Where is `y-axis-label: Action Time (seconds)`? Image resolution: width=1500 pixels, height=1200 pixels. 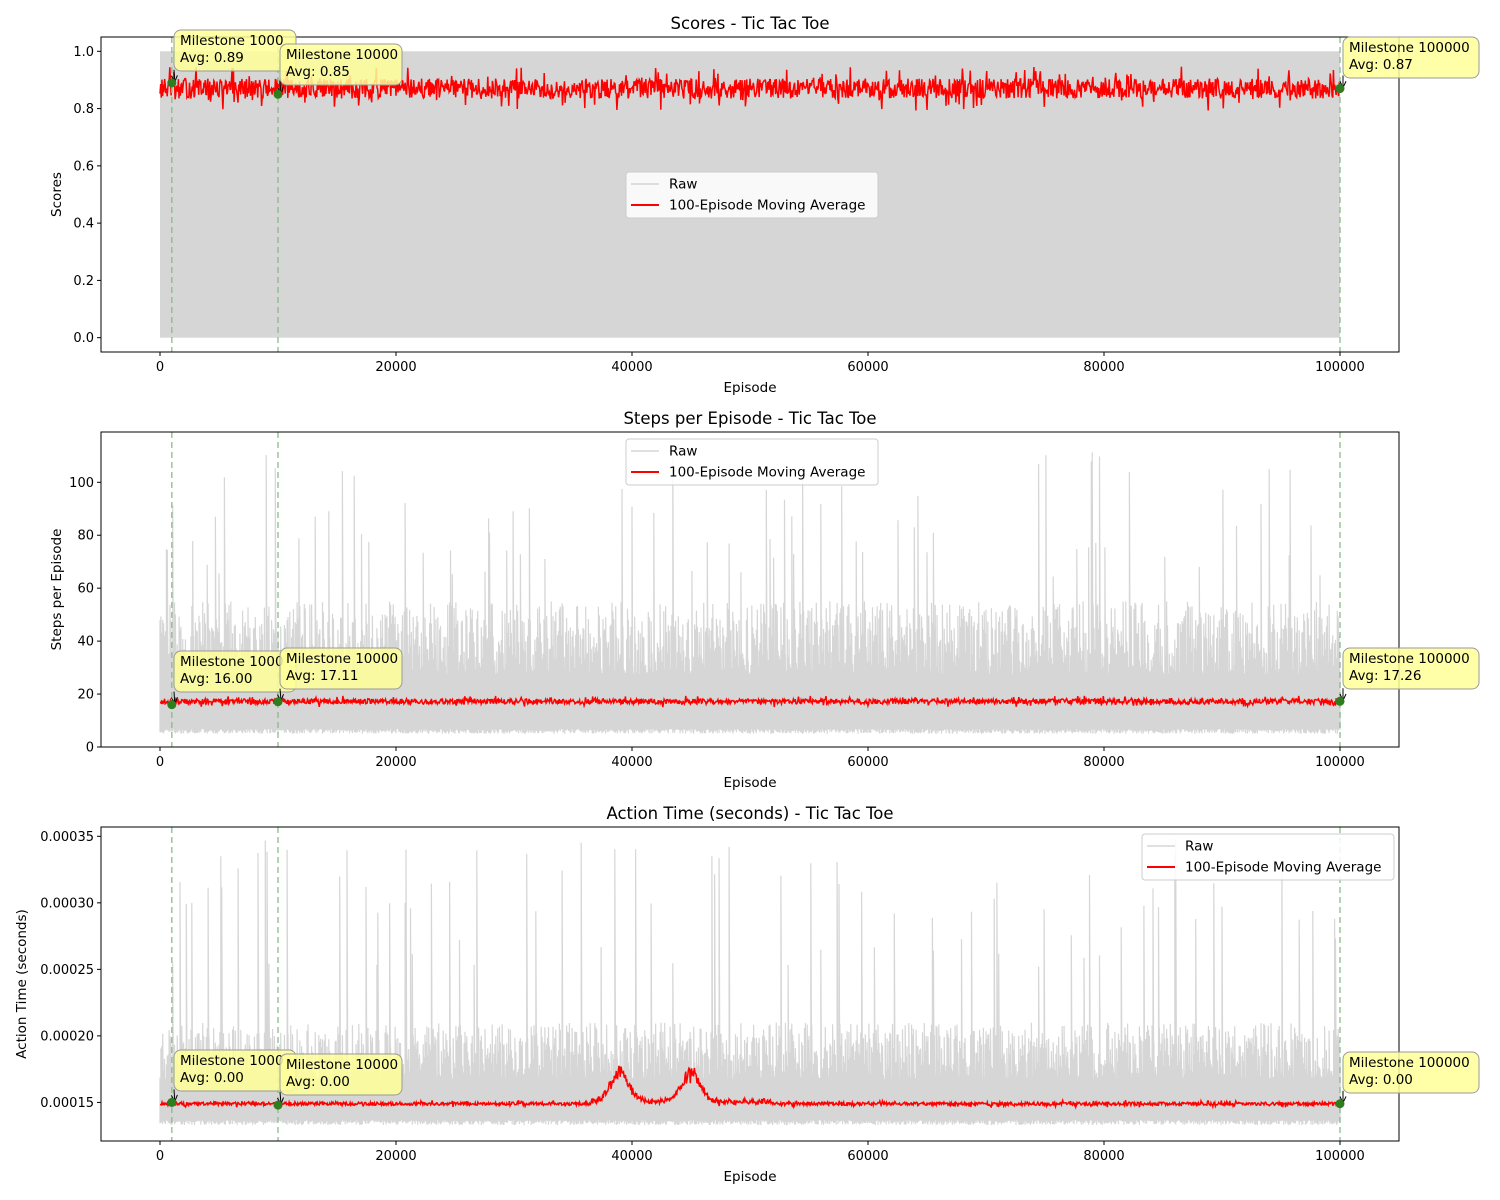 y-axis-label: Action Time (seconds) is located at coordinates (22, 984).